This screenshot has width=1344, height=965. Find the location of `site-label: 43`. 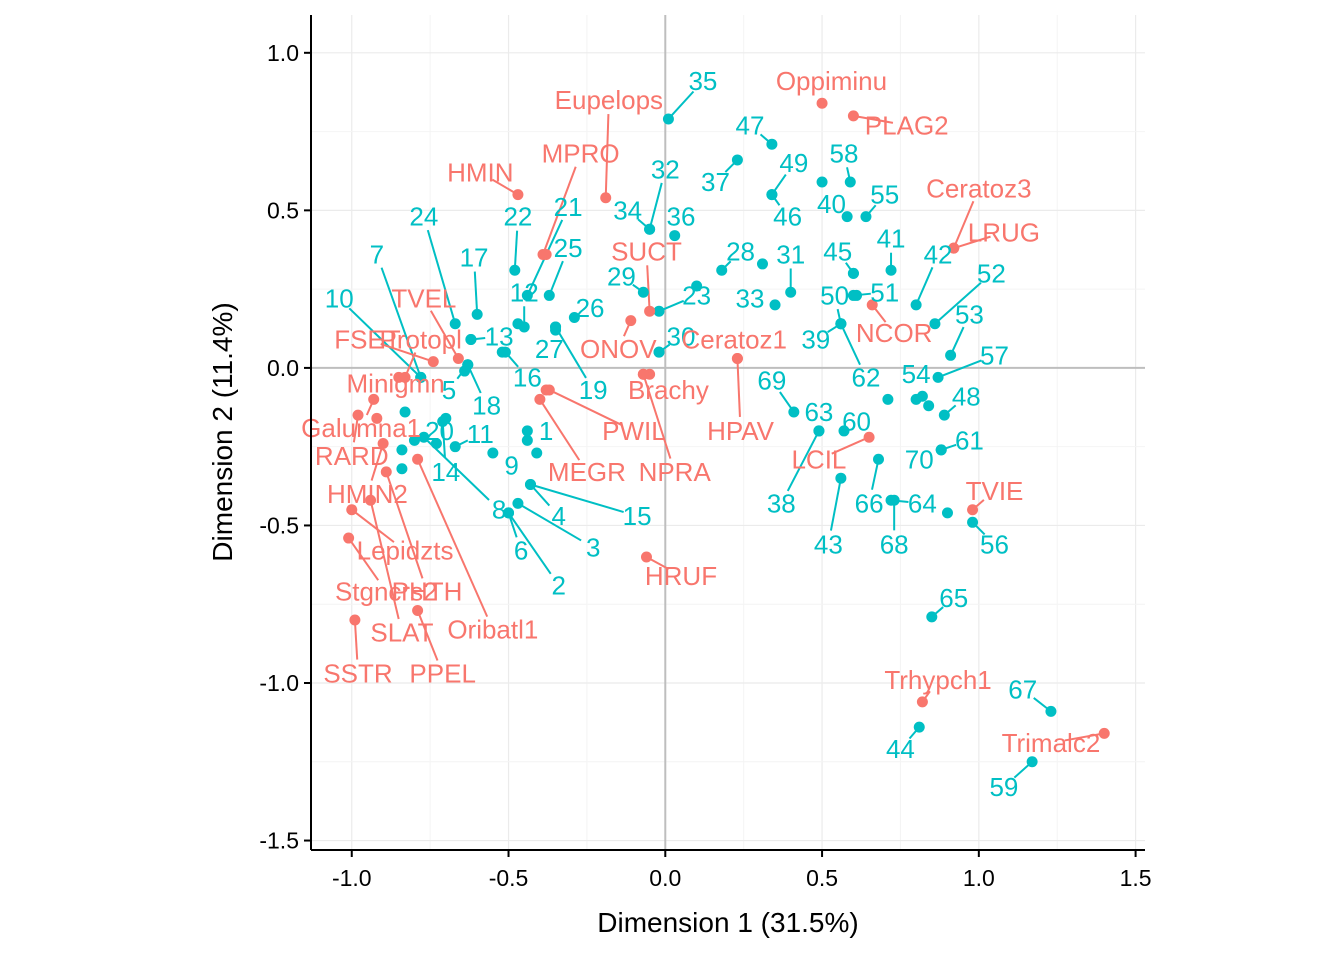

site-label: 43 is located at coordinates (828, 544).